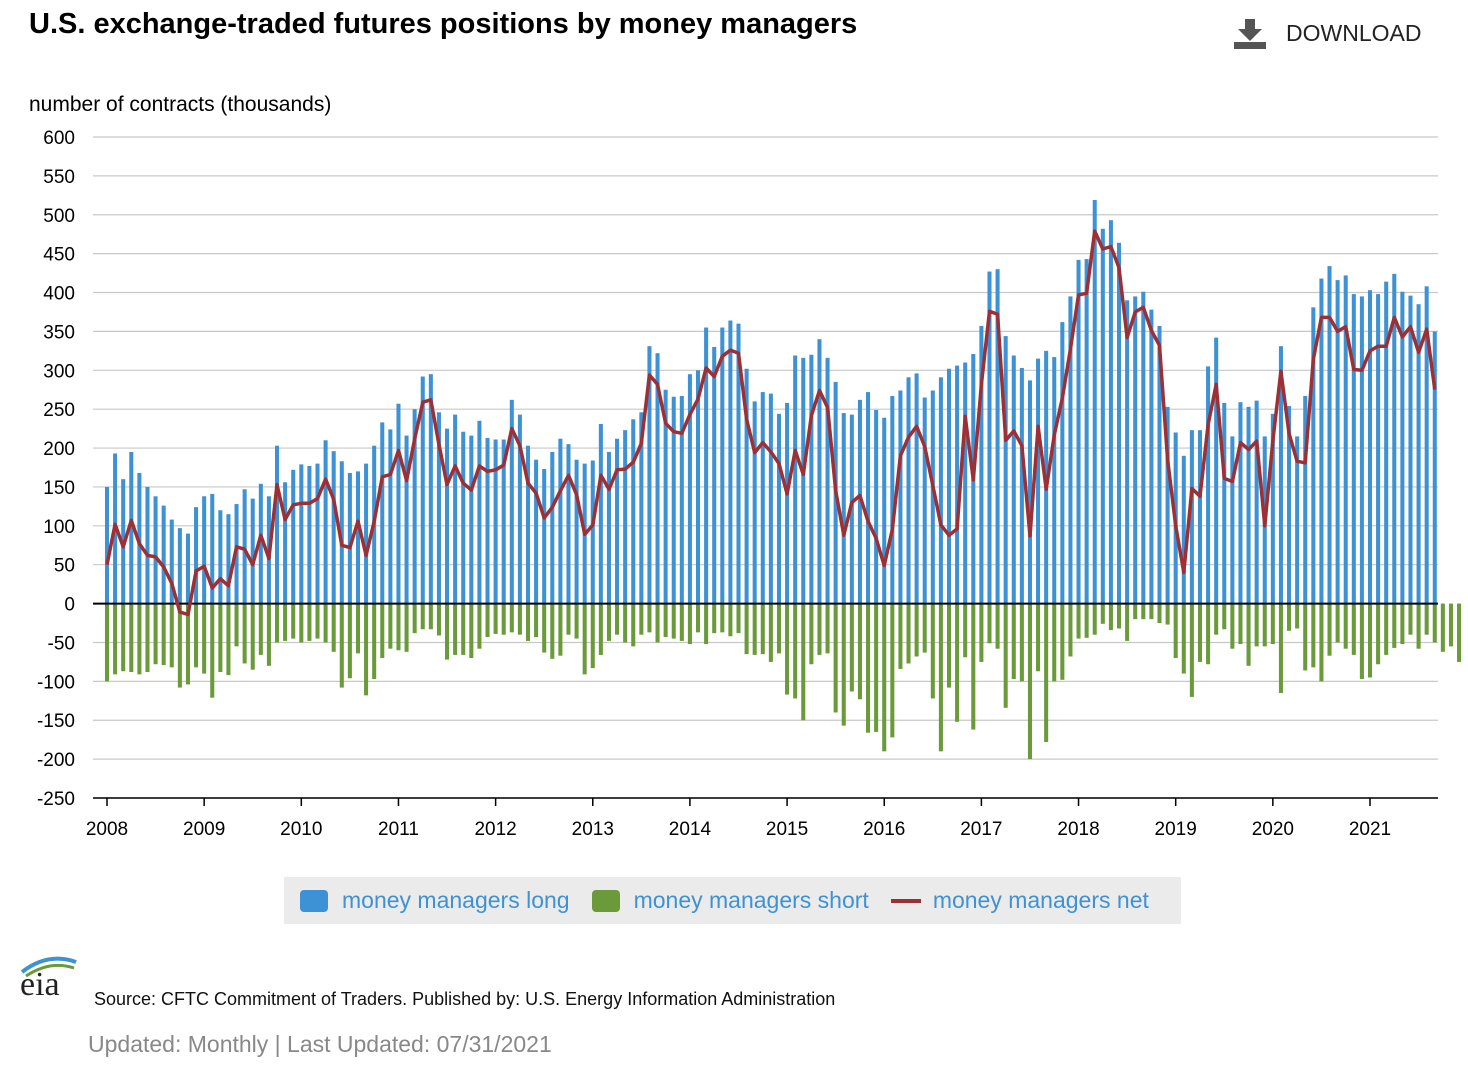 The width and height of the screenshot is (1468, 1076). Describe the element at coordinates (59, 255) in the screenshot. I see `y-tick-label: 450` at that location.